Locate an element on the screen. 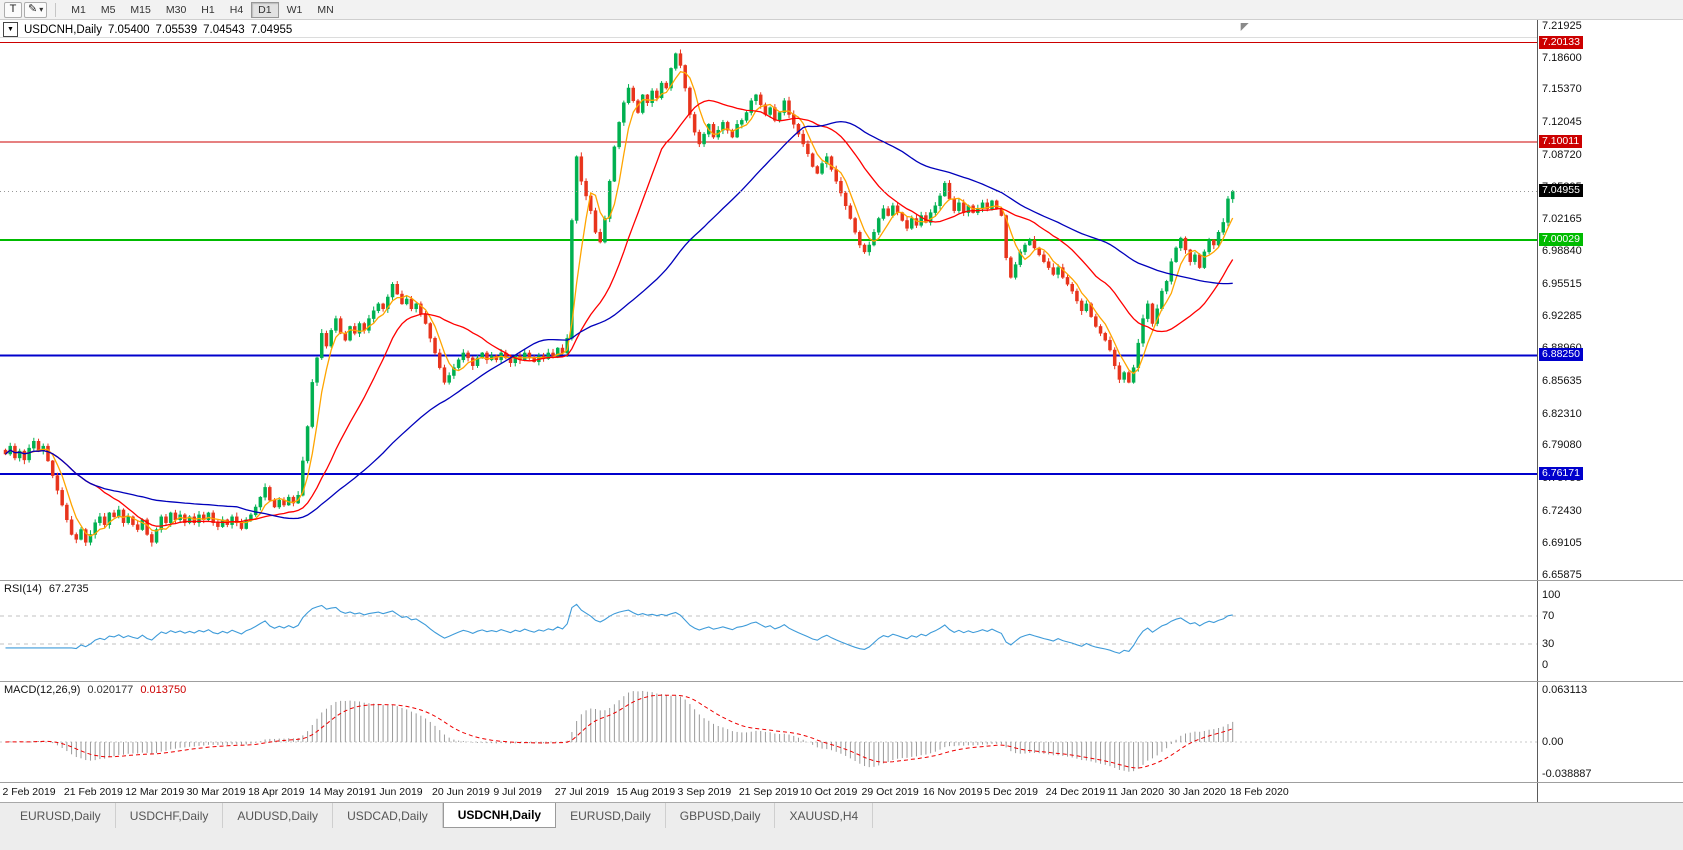 This screenshot has width=1683, height=850. timeframe-button-m1: M1 is located at coordinates (78, 10).